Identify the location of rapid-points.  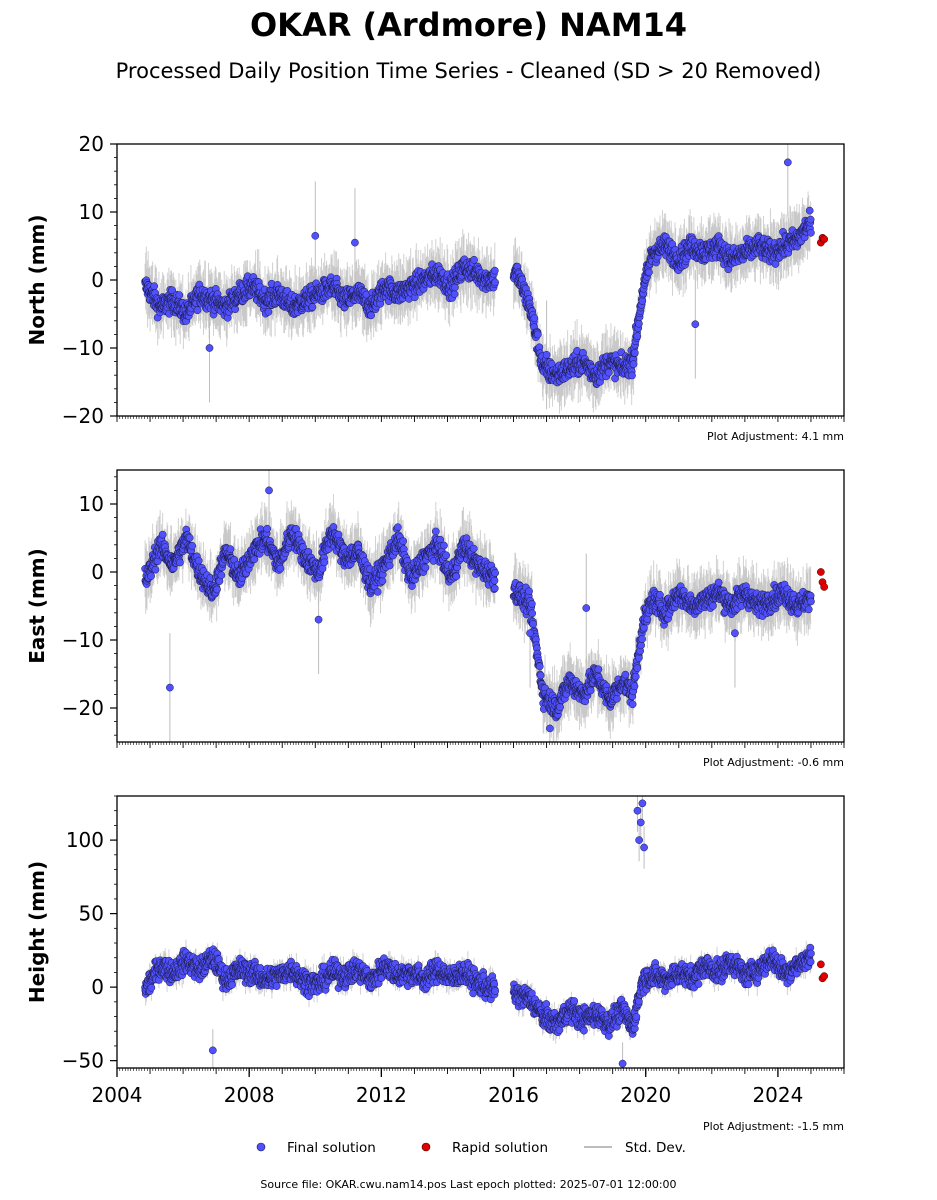
(823, 240).